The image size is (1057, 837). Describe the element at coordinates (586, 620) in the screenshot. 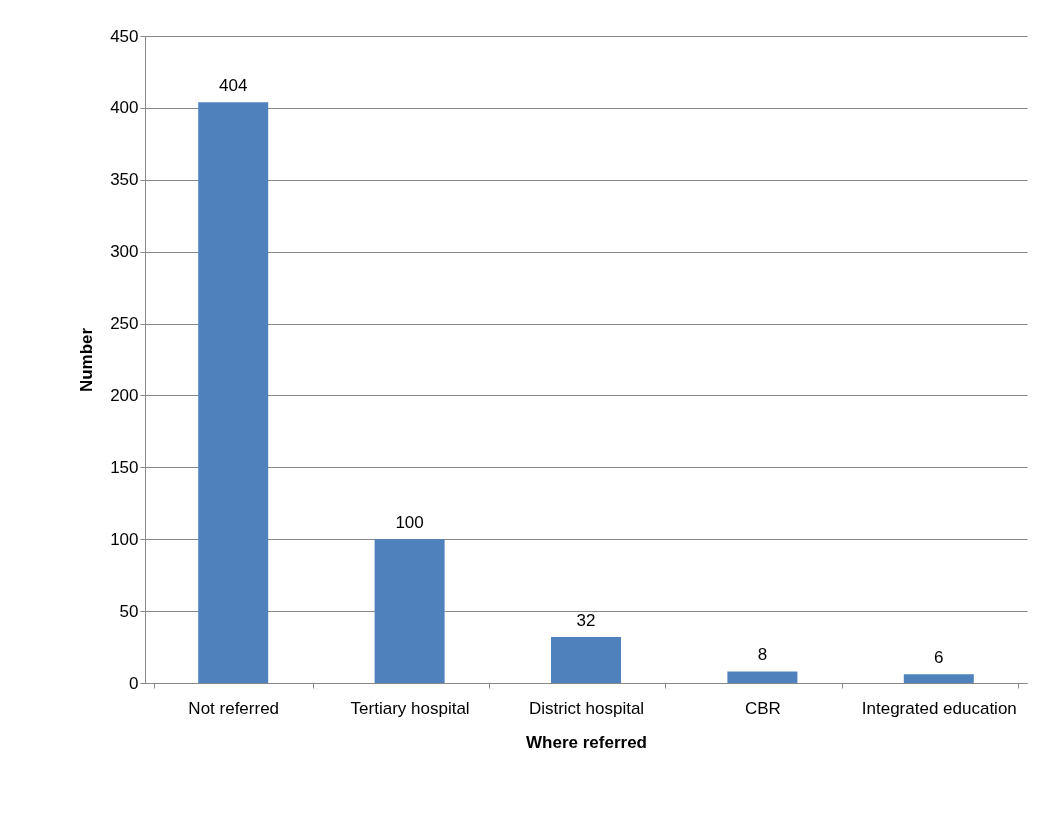

I see `data-label: 32` at that location.